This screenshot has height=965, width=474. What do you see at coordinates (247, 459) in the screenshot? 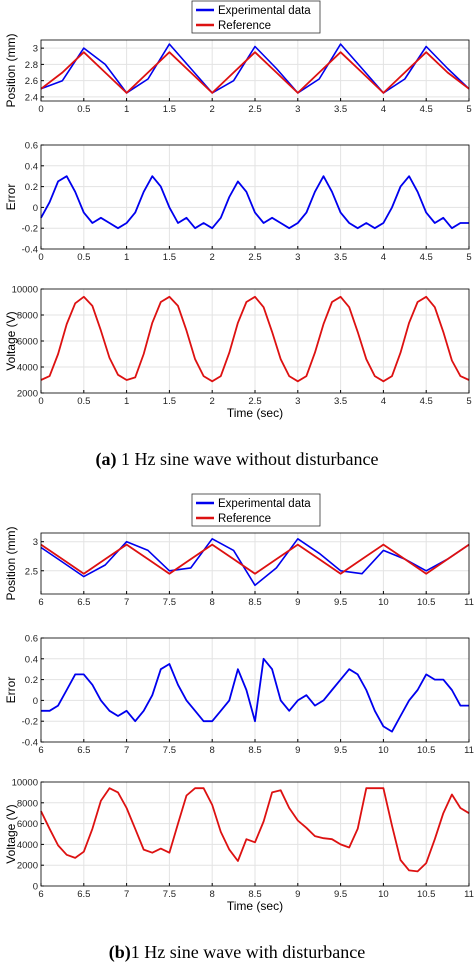
I see `caption-a-text: 1 Hz sine wave without disturbance` at bounding box center [247, 459].